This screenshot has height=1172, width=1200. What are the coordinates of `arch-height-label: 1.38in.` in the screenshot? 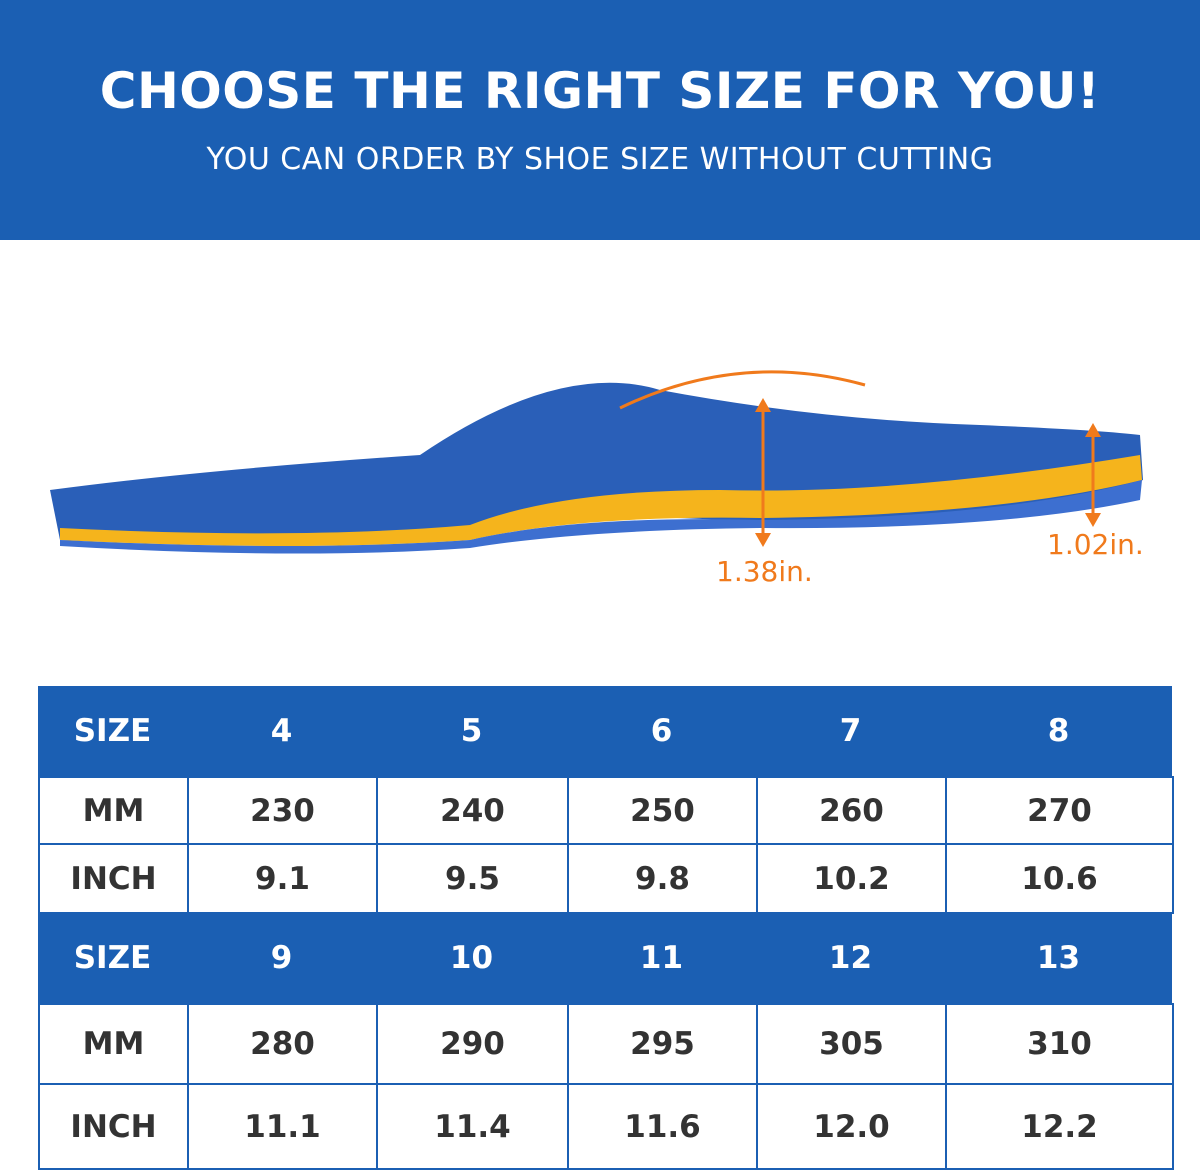 It's located at (764, 571).